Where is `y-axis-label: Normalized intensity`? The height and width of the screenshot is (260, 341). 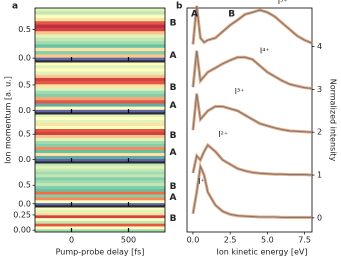 y-axis-label: Normalized intensity is located at coordinates (333, 120).